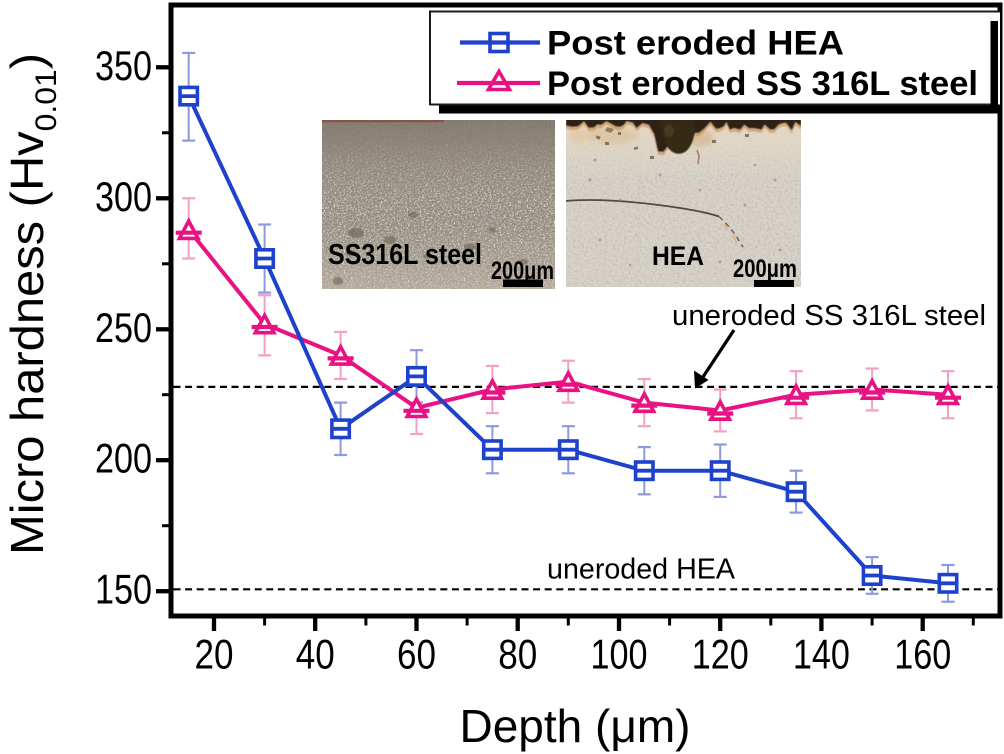  What do you see at coordinates (575, 726) in the screenshot?
I see `svg-text: Depth (μm)` at bounding box center [575, 726].